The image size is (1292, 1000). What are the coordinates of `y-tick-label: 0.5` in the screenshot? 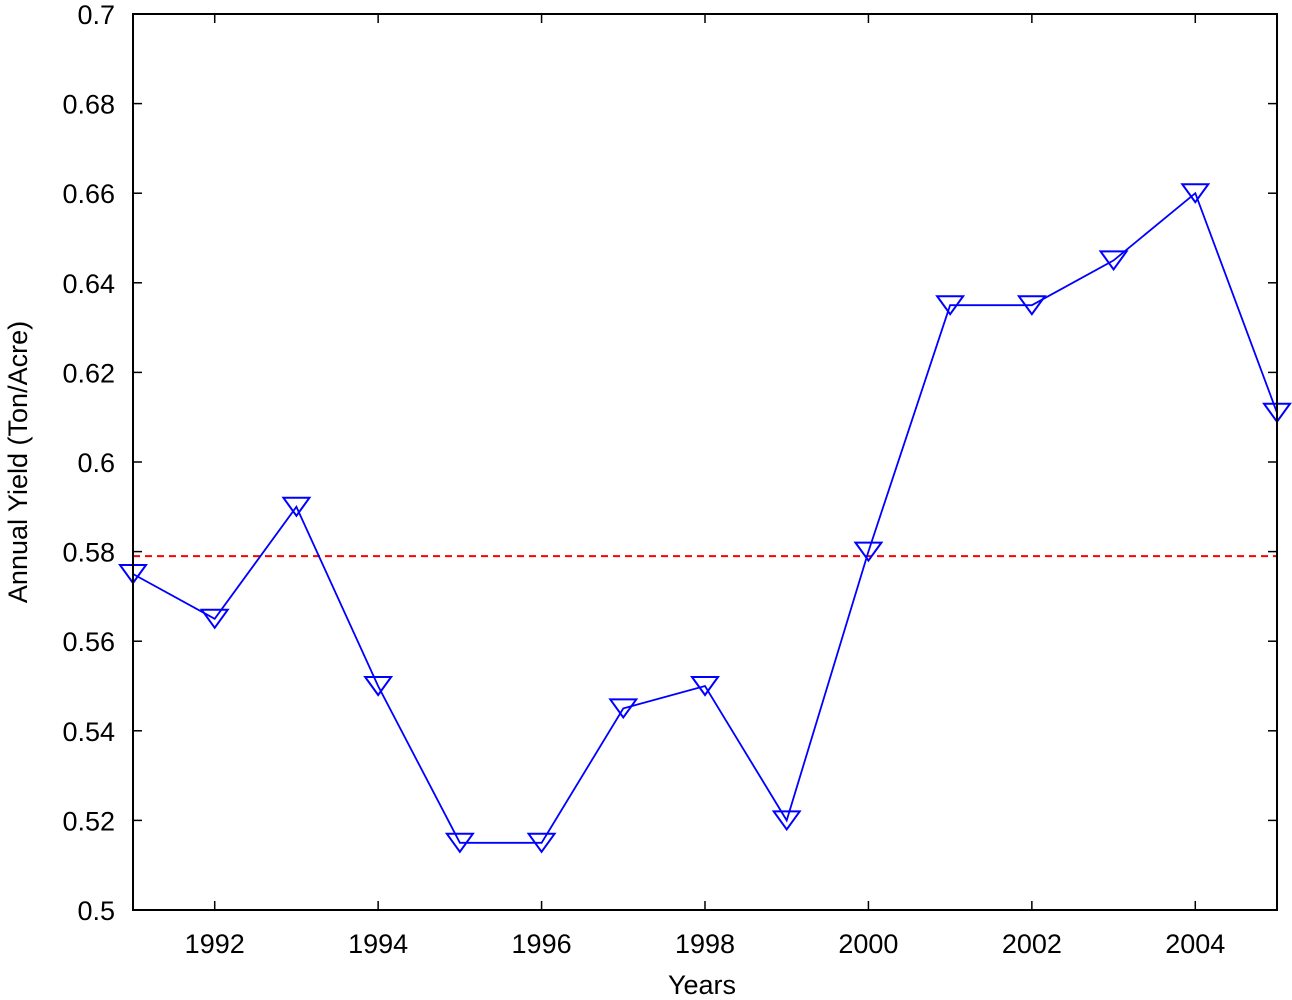 It's located at (96, 911).